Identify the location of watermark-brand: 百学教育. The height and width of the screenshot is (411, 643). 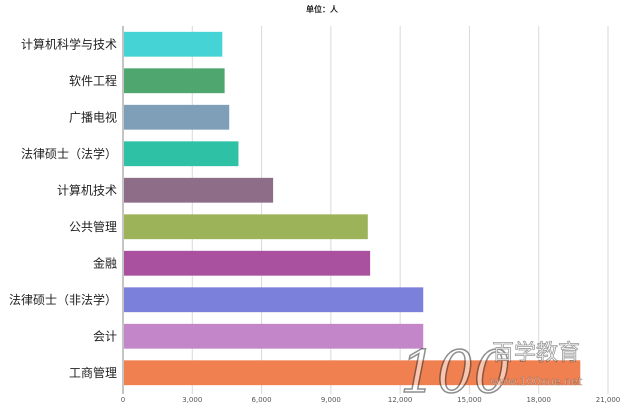
(536, 353).